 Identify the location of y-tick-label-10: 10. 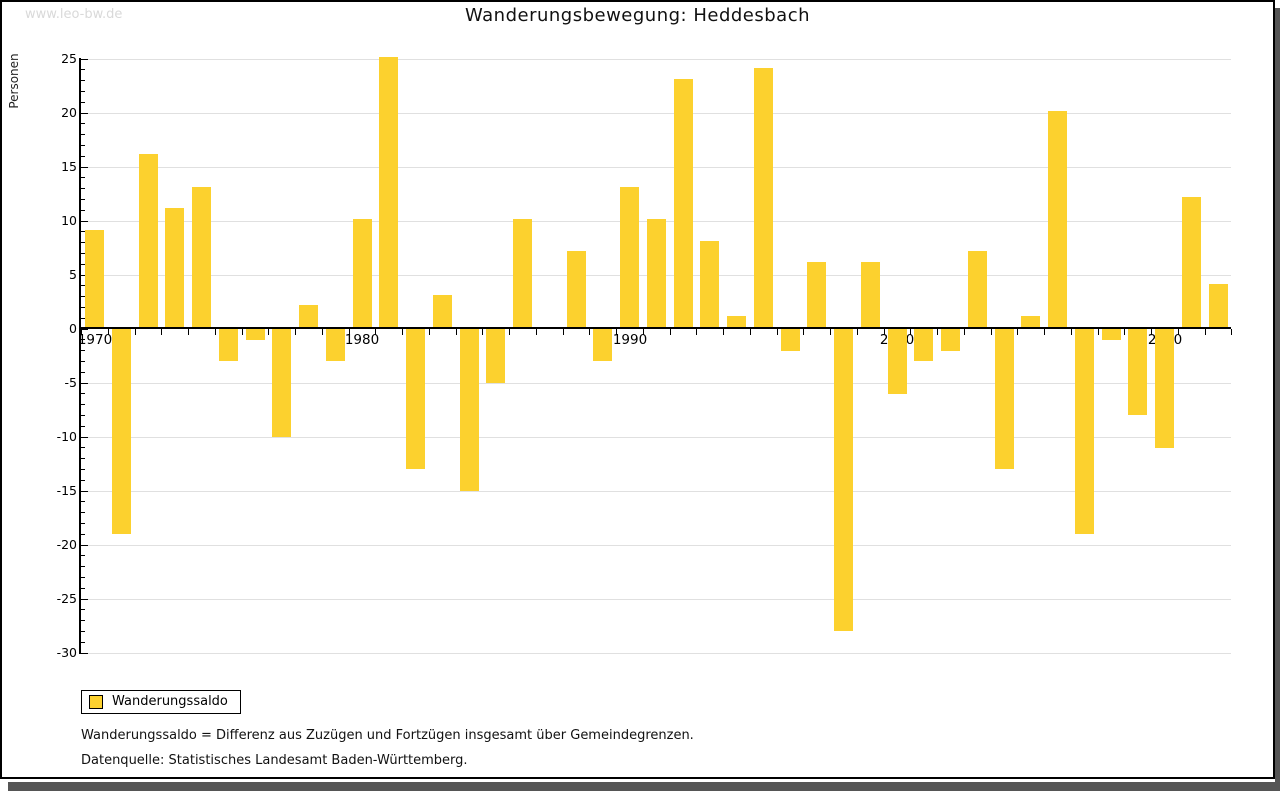
(69, 220).